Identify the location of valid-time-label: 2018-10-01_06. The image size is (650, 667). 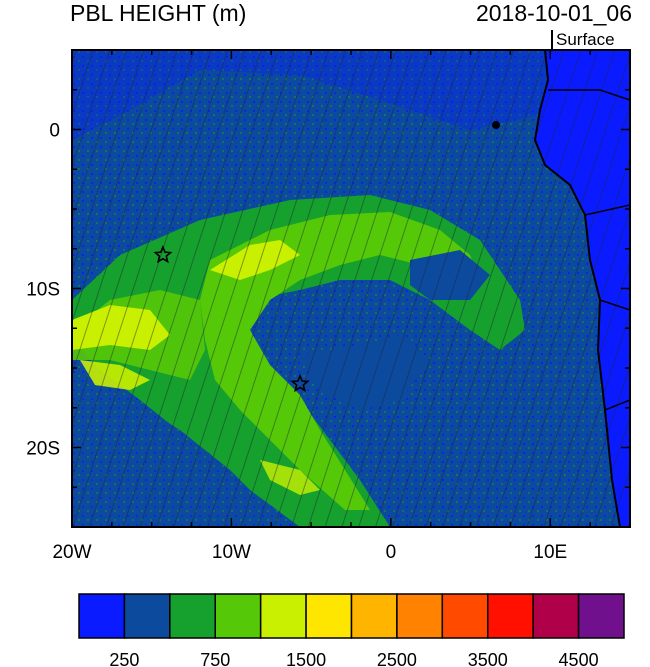
(553, 13).